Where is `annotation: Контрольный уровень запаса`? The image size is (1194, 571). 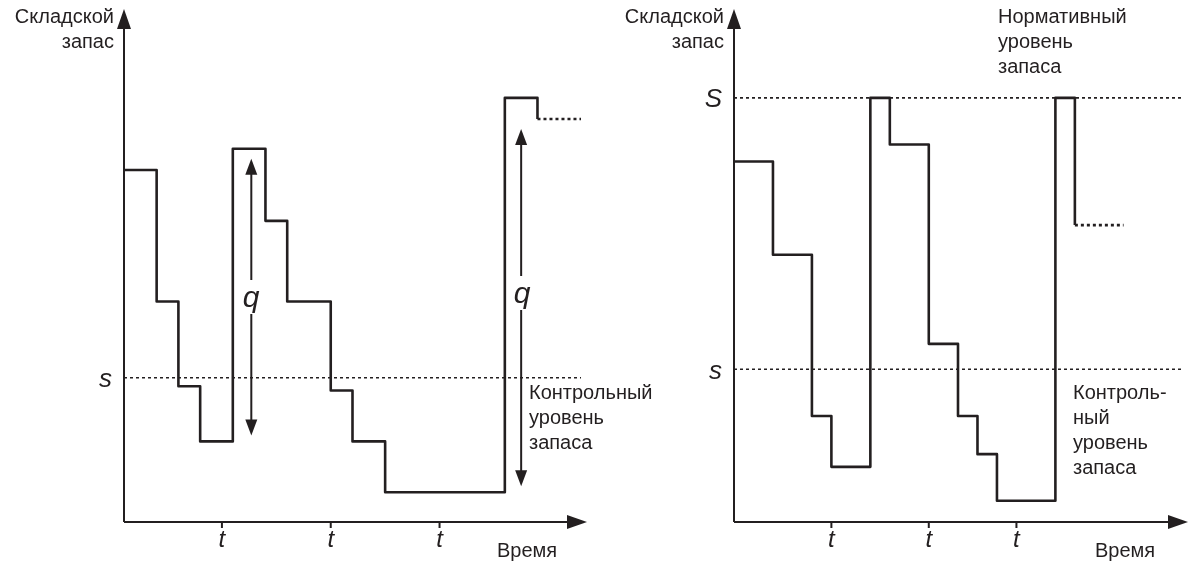 annotation: Контрольный уровень запаса is located at coordinates (591, 417).